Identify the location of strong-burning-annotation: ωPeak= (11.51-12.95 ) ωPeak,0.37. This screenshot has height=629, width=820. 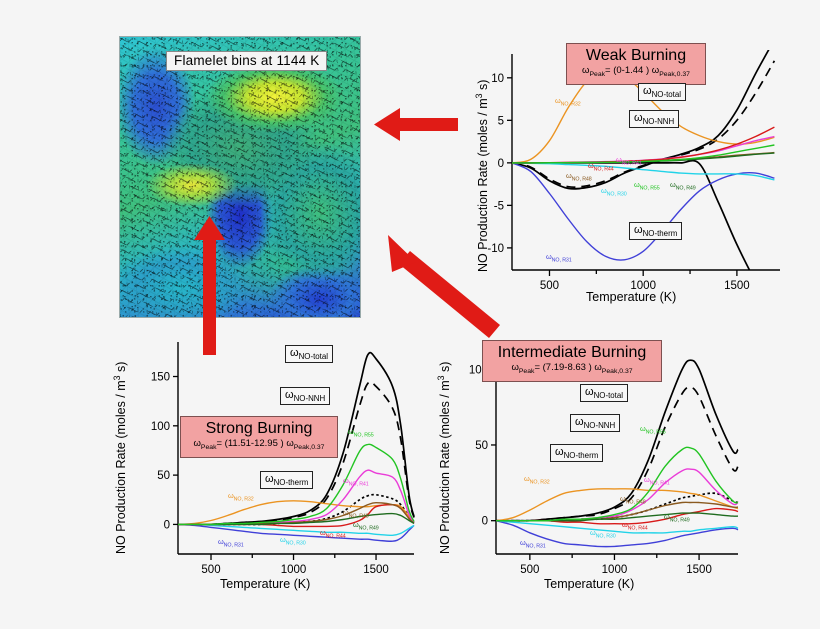
(259, 444).